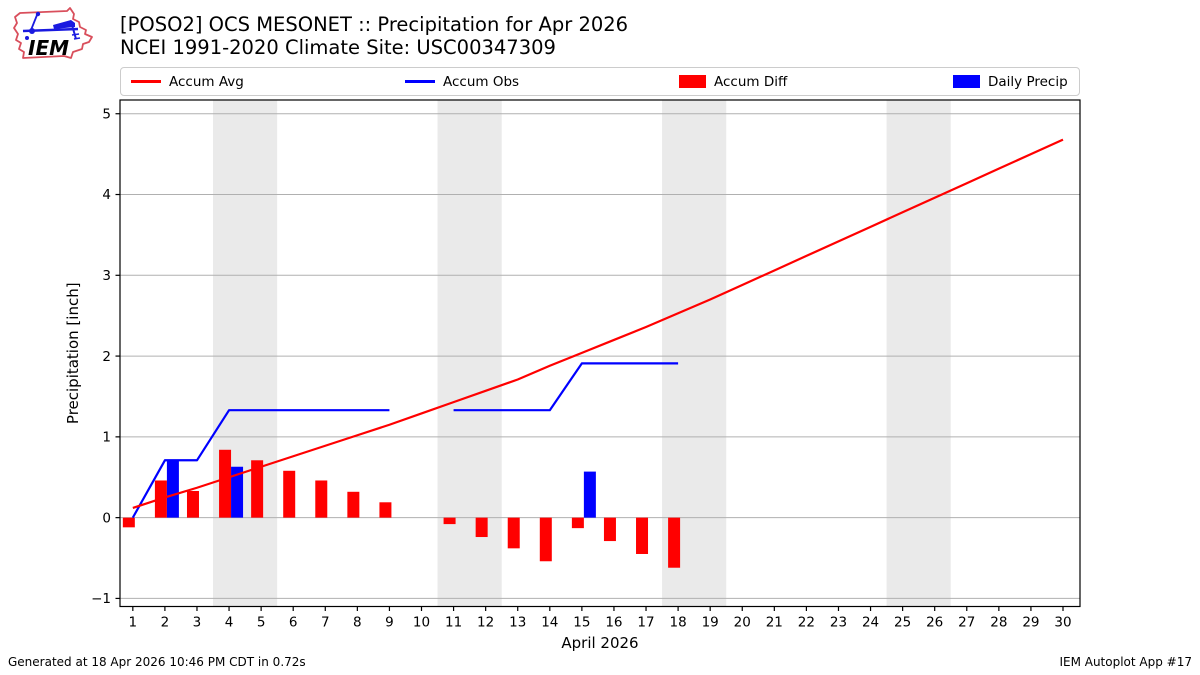 The image size is (1200, 675). I want to click on iem-logo-graphic: IEM, so click(53, 33).